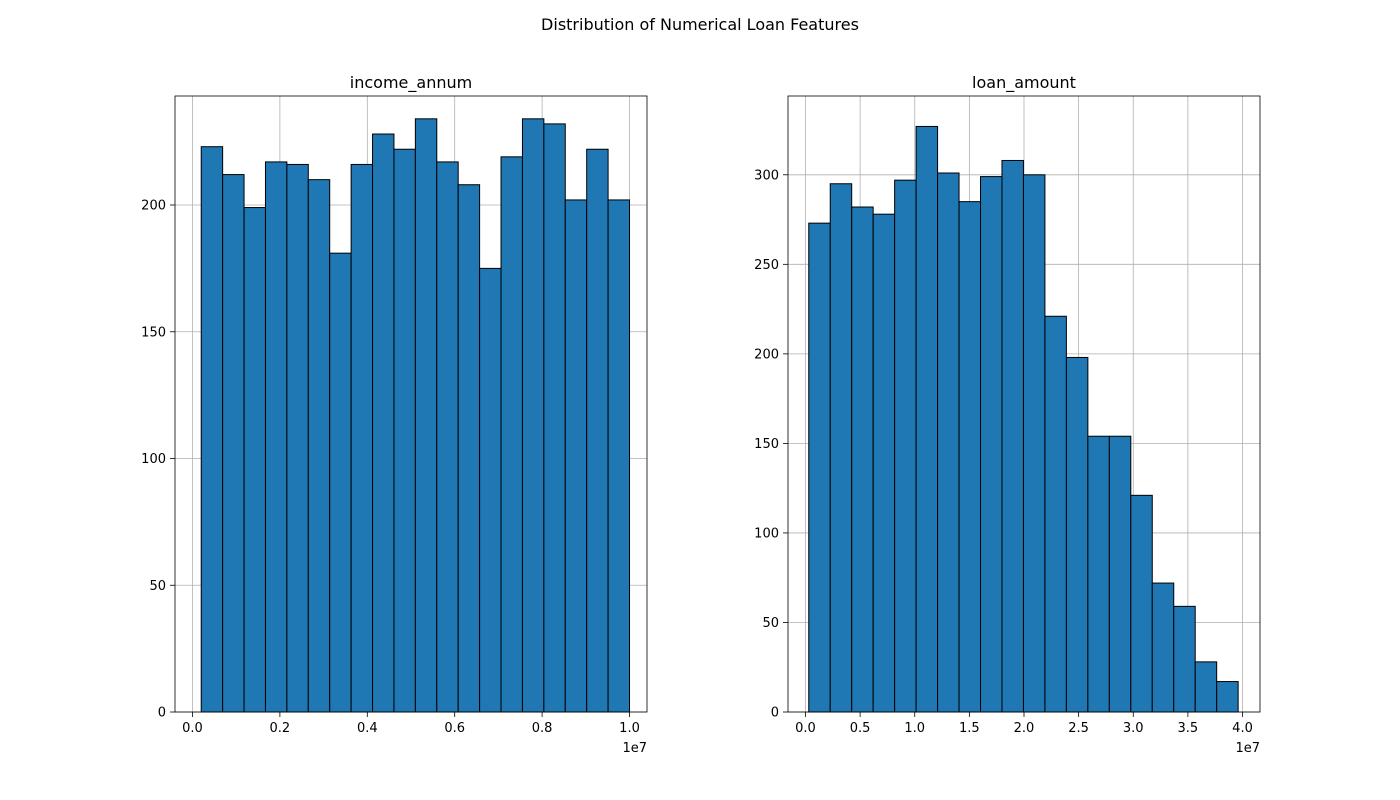 The height and width of the screenshot is (800, 1400). Describe the element at coordinates (766, 444) in the screenshot. I see `y-tick-label-loan-amount: 150` at that location.